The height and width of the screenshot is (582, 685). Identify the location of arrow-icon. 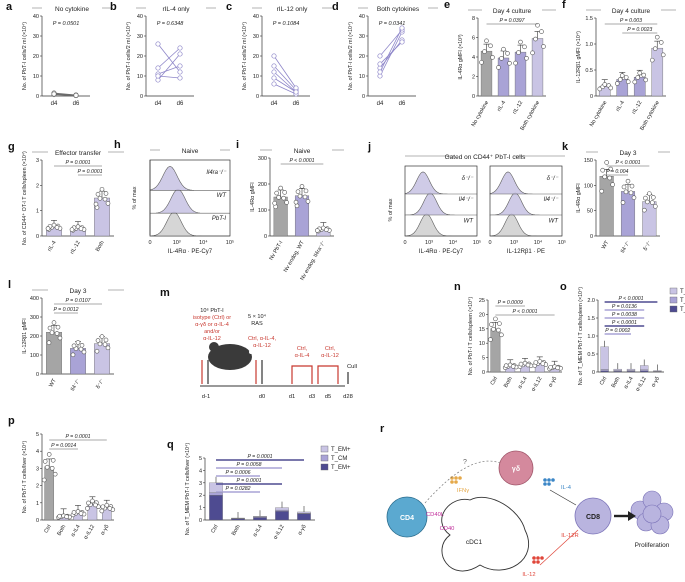
(632, 516).